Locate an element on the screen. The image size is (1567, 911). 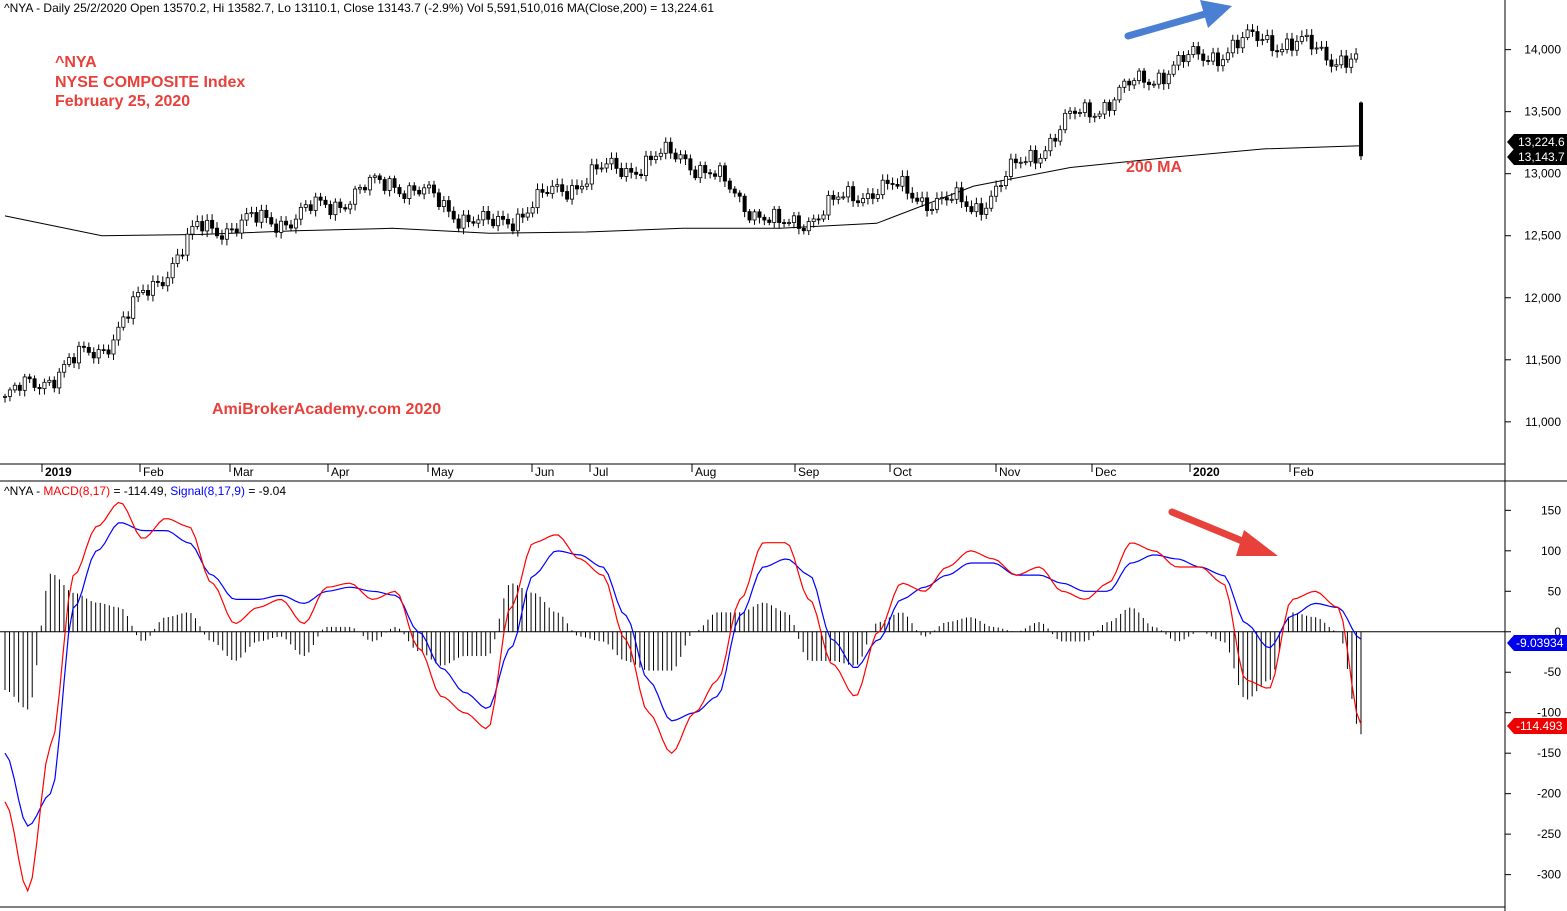
red-arrow-icon is located at coordinates (1223, 532).